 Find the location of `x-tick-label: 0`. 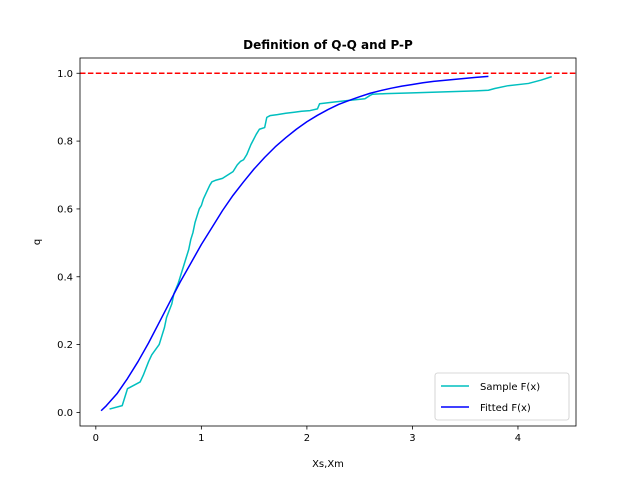

x-tick-label: 0 is located at coordinates (96, 438).